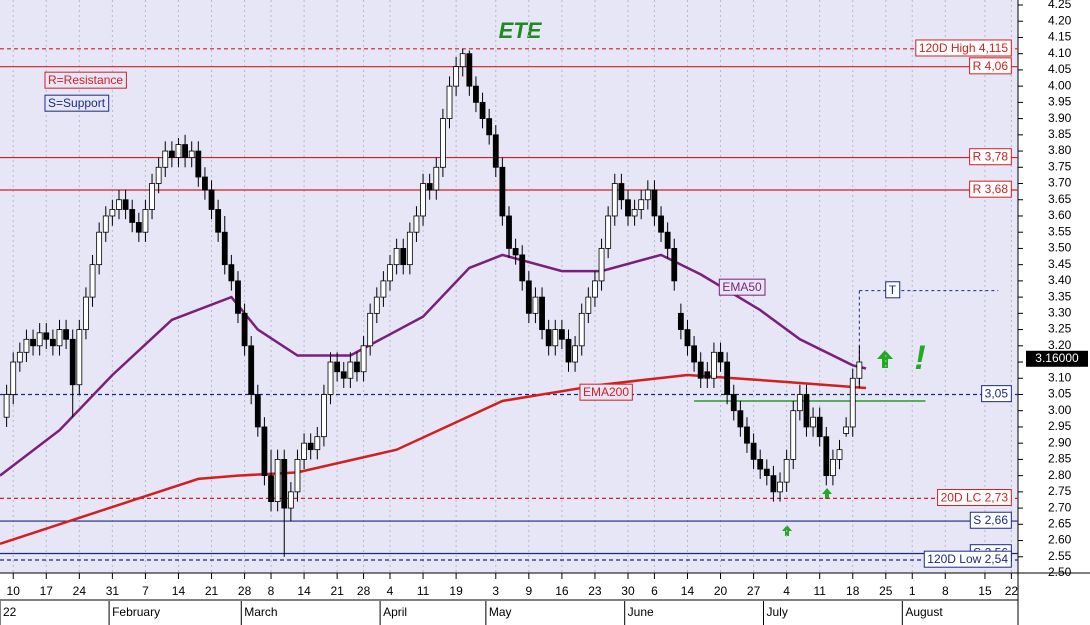 The image size is (1090, 625). I want to click on y-tick-label: 3.20, so click(1060, 345).